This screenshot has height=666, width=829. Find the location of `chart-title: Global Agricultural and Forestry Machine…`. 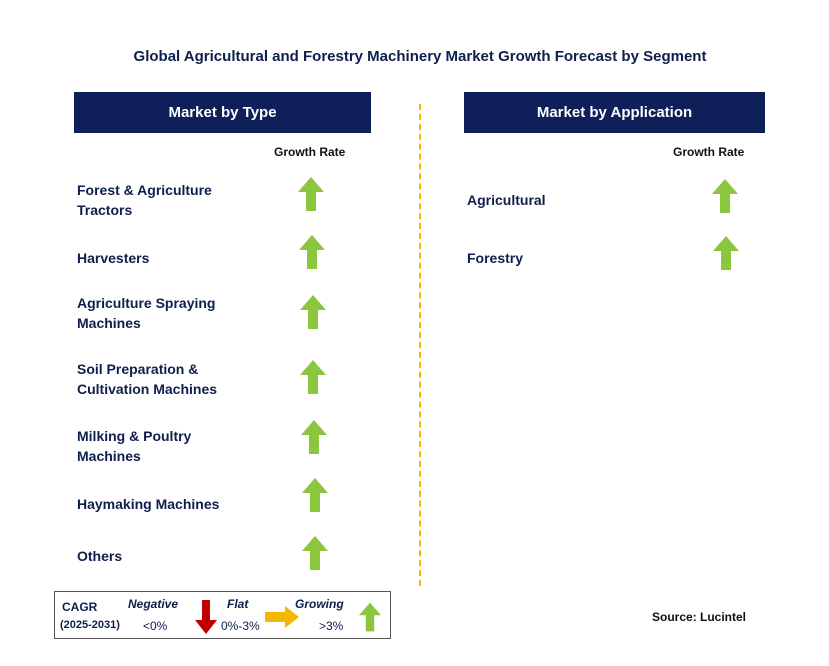

chart-title: Global Agricultural and Forestry Machine… is located at coordinates (420, 56).